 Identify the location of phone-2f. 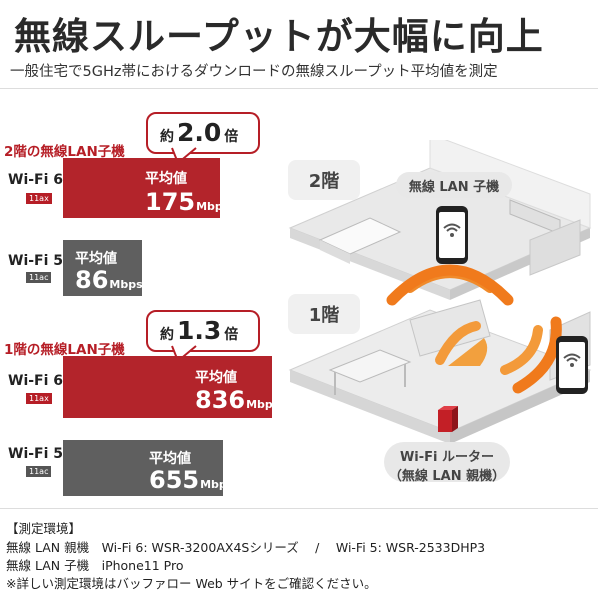
(452, 235).